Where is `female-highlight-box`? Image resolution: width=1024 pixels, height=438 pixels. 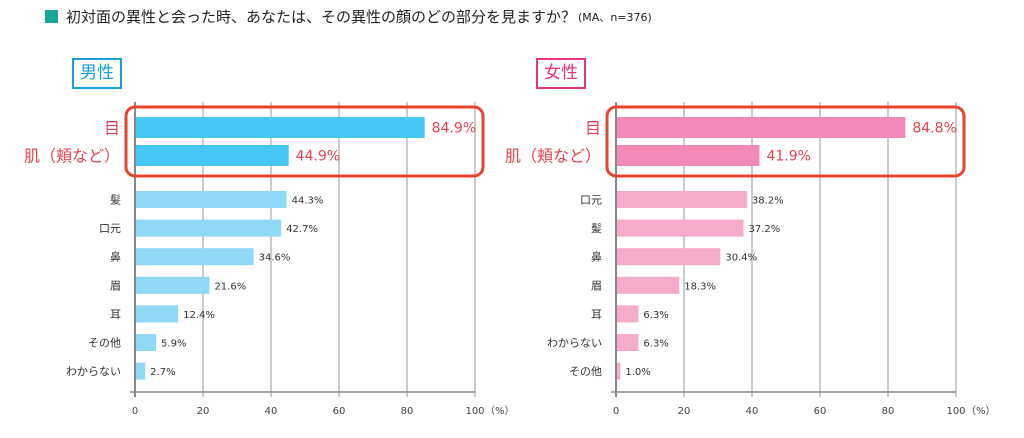
female-highlight-box is located at coordinates (785, 141).